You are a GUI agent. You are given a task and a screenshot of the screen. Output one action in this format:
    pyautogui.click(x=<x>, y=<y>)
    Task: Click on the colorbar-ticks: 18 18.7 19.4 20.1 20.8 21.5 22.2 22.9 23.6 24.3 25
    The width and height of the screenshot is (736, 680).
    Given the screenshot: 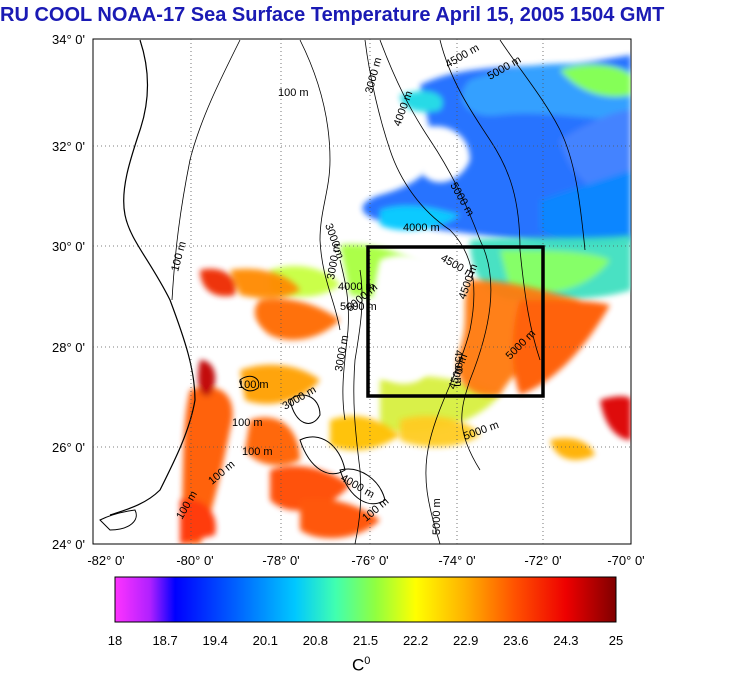 What is the action you would take?
    pyautogui.click(x=365, y=640)
    